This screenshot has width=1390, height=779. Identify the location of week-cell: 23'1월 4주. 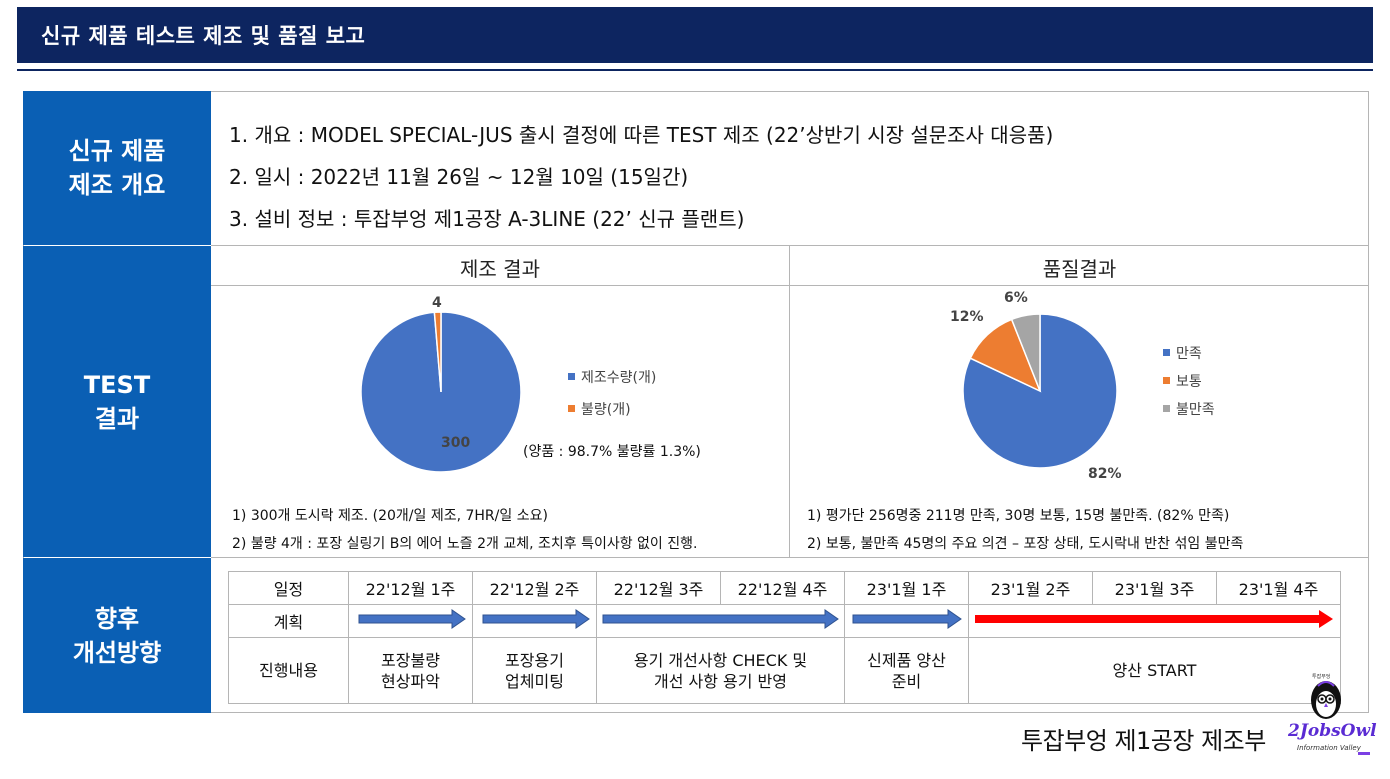
(1278, 588).